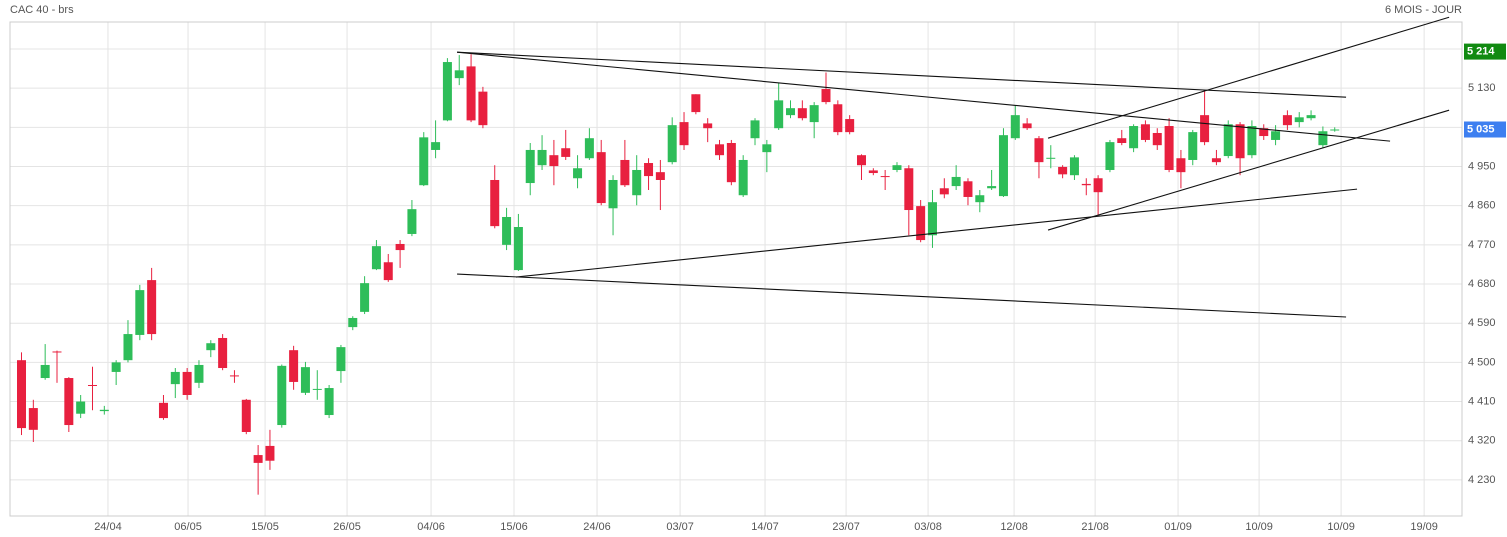  What do you see at coordinates (188, 527) in the screenshot?
I see `x-tick-label: 06/05` at bounding box center [188, 527].